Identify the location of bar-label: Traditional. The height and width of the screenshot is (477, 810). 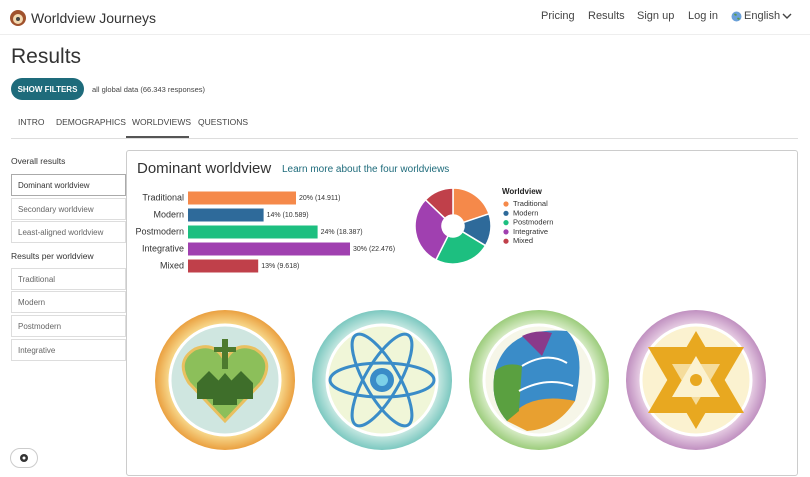
(163, 197).